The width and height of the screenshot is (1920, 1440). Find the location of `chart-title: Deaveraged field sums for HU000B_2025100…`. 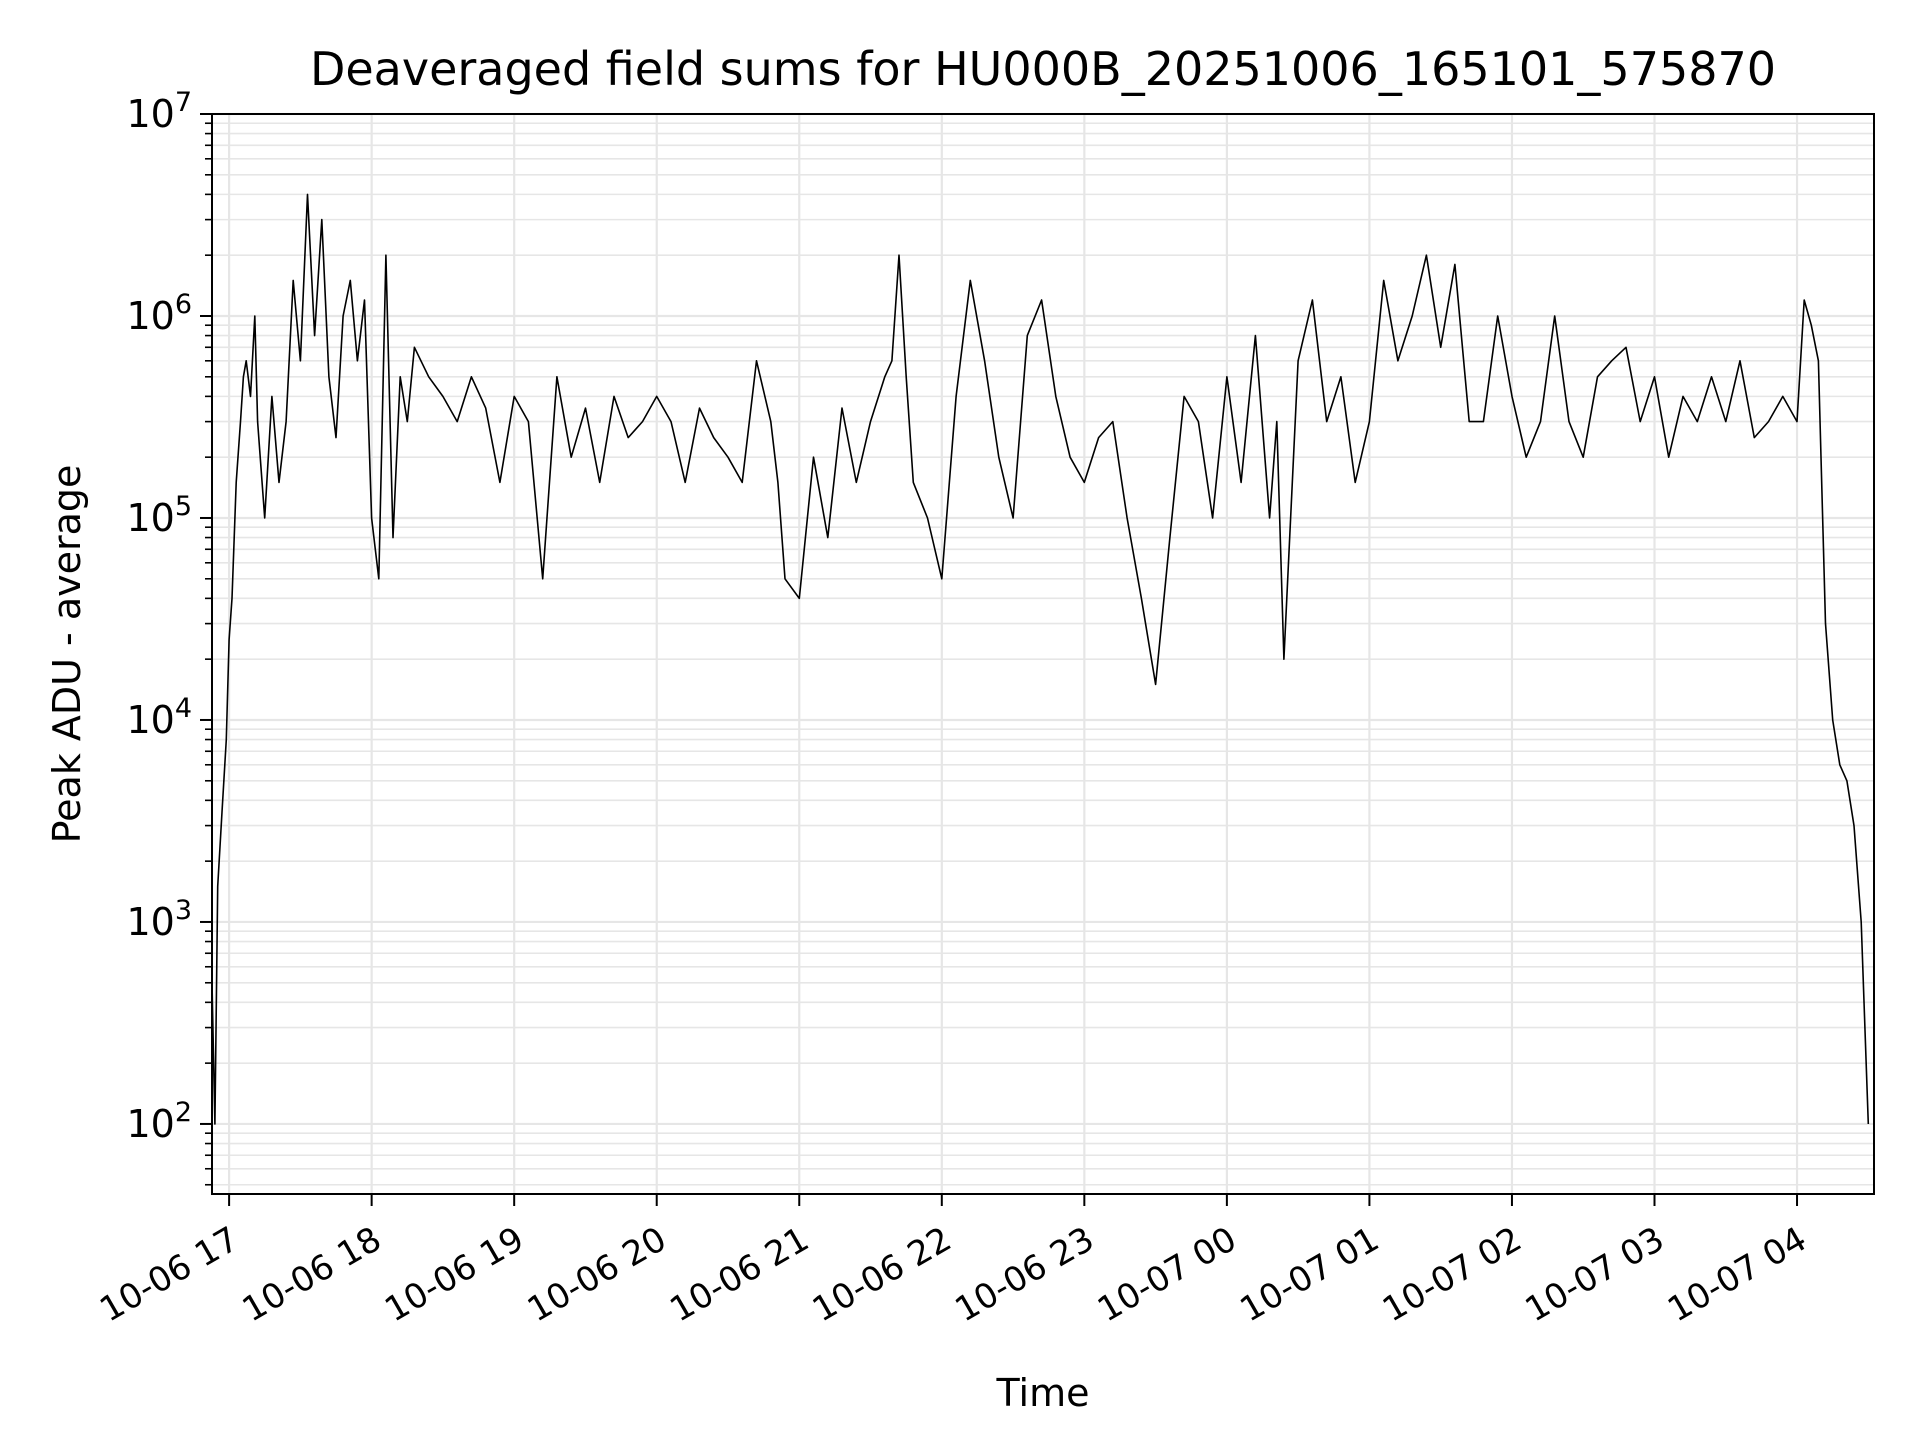

chart-title: Deaveraged field sums for HU000B_2025100… is located at coordinates (1043, 69).